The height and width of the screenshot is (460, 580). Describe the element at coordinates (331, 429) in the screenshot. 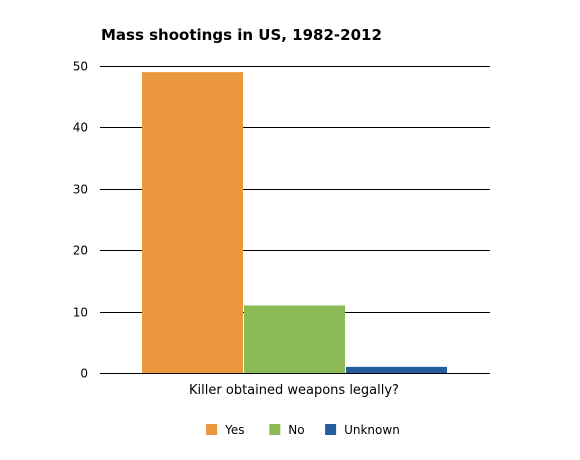

I see `legend-swatch-unknown` at that location.